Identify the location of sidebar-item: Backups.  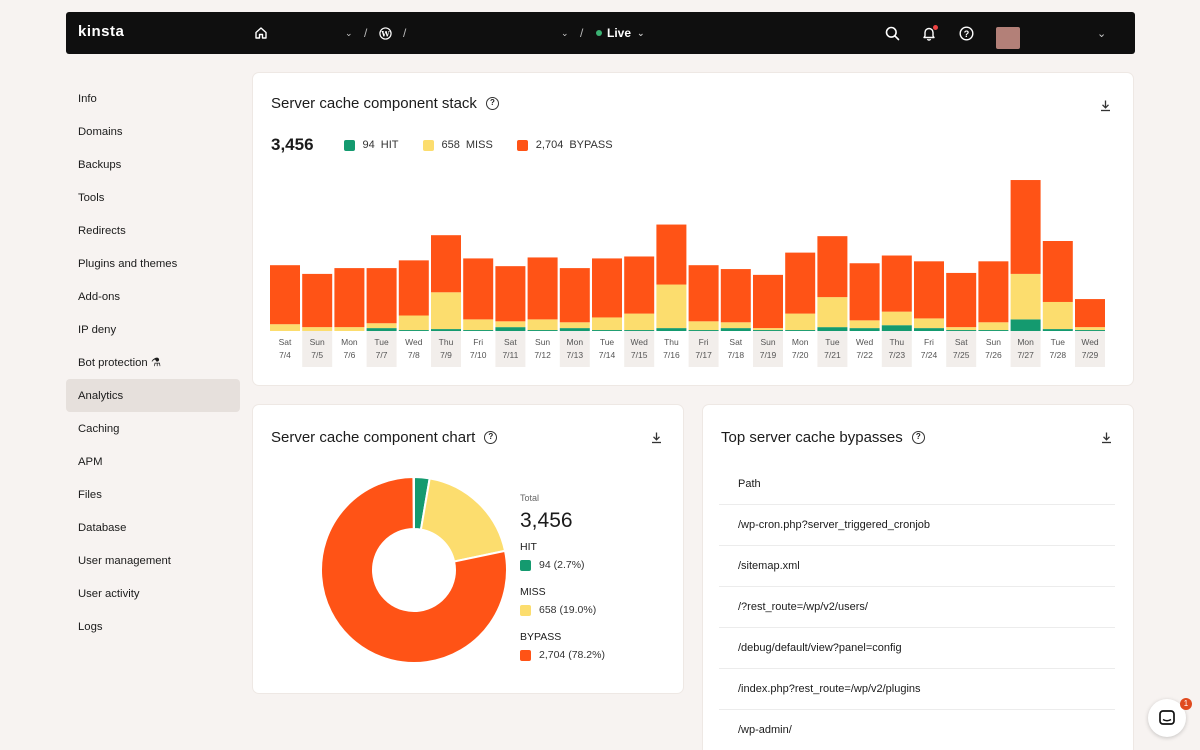
(153, 164).